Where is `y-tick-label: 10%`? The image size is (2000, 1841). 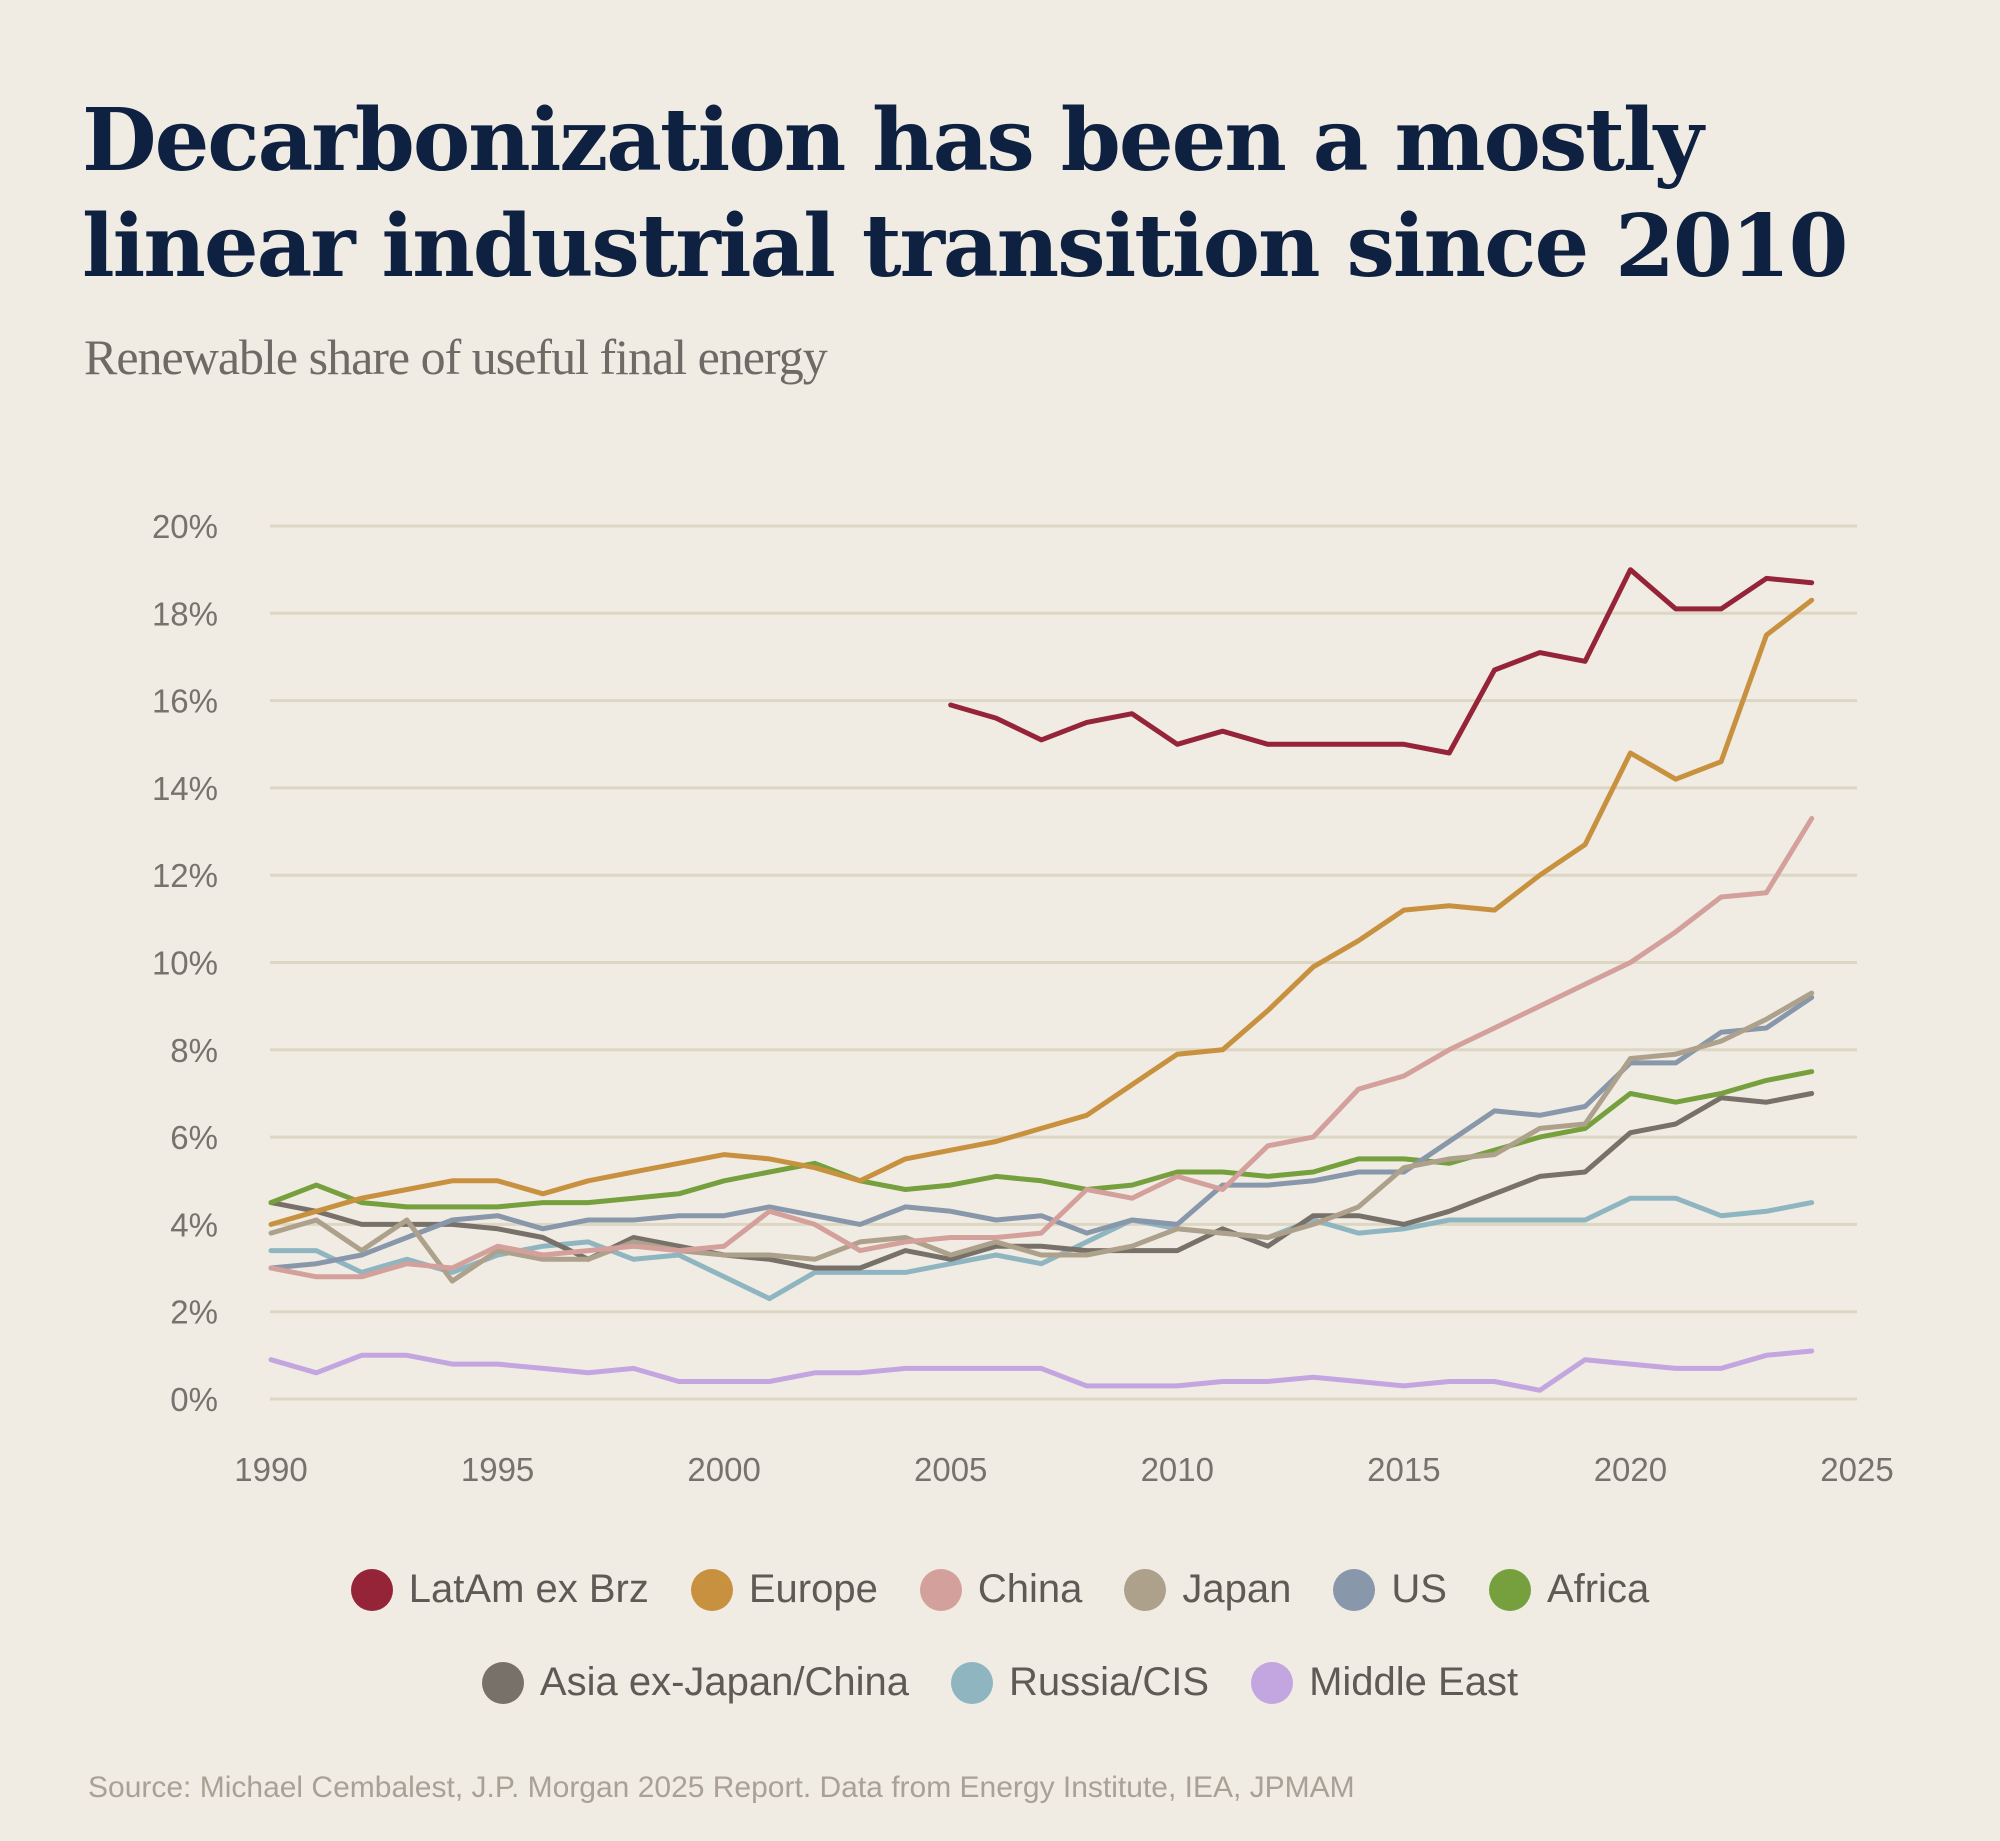
y-tick-label: 10% is located at coordinates (185, 963).